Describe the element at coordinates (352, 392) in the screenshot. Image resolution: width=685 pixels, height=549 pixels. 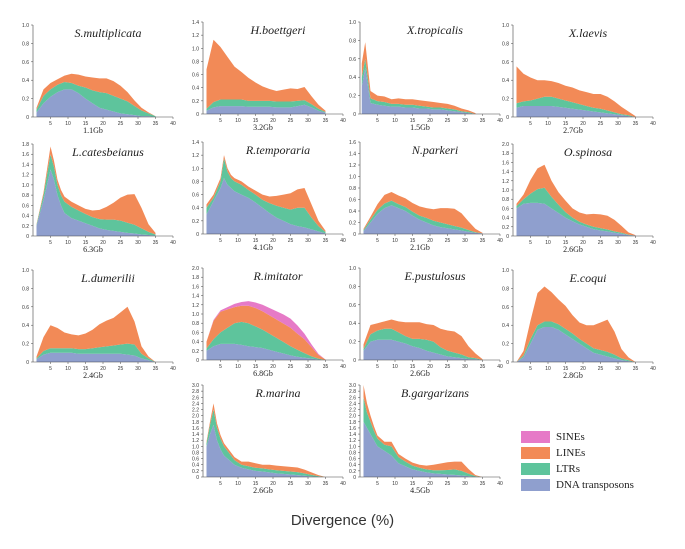
I see `y-tick-label: 2.8` at that location.